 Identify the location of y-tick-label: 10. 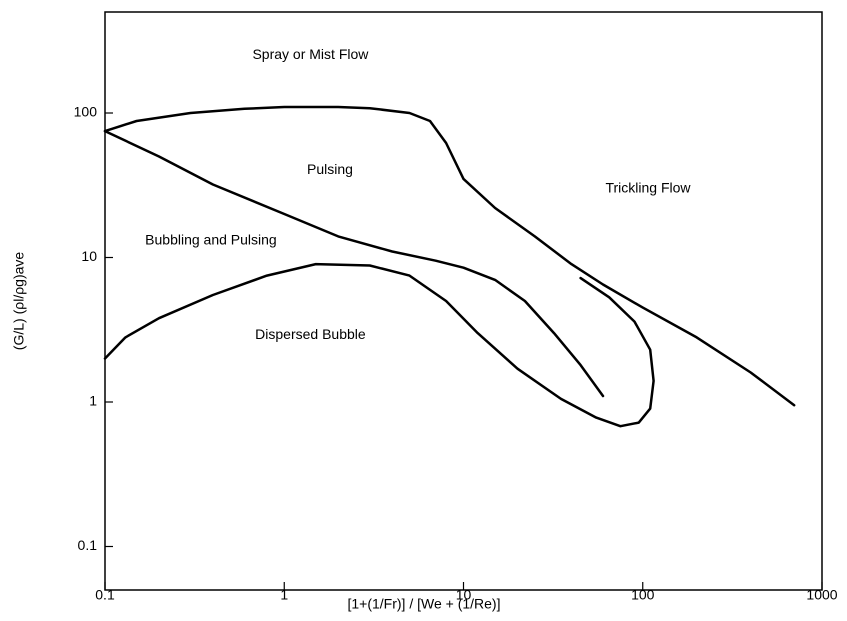
(89, 256).